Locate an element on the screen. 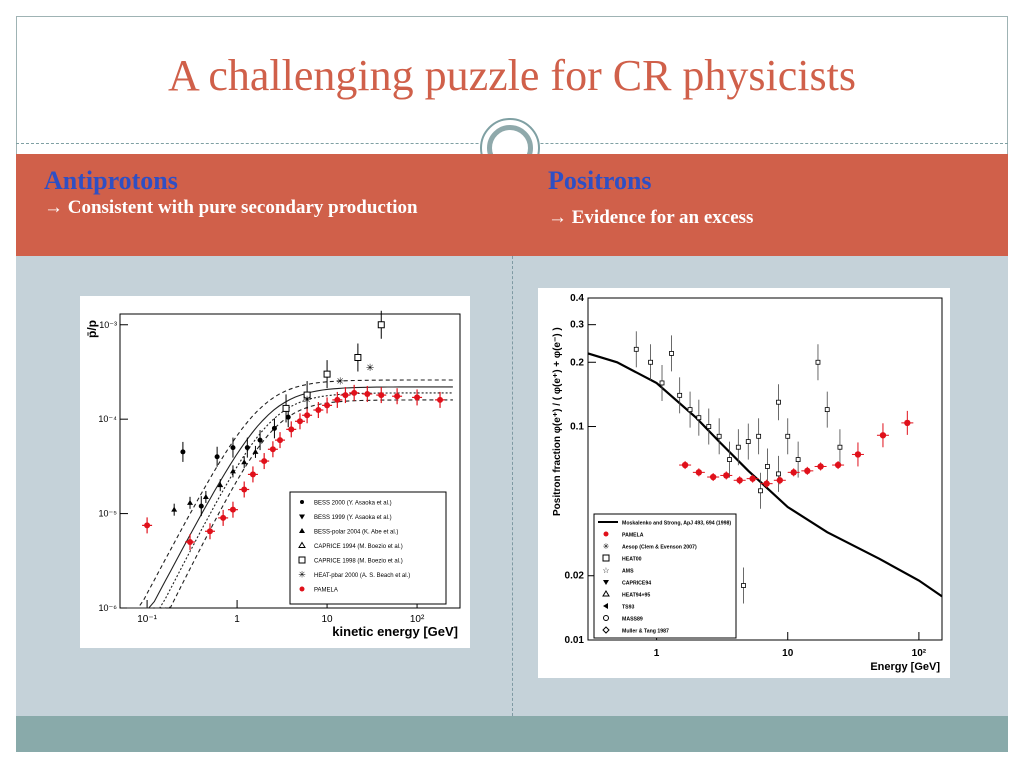 The width and height of the screenshot is (1024, 768). positron-y-tick-label: 0.4 is located at coordinates (577, 298).